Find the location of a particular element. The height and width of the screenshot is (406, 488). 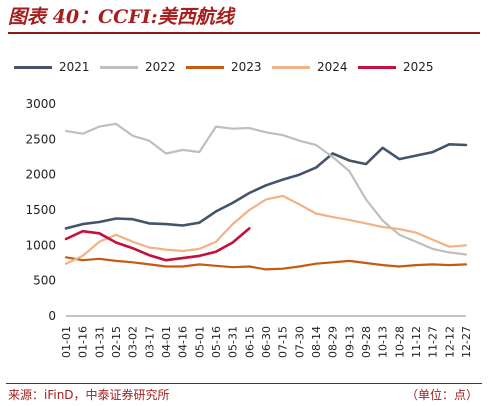

series-line-2024 is located at coordinates (266, 229).